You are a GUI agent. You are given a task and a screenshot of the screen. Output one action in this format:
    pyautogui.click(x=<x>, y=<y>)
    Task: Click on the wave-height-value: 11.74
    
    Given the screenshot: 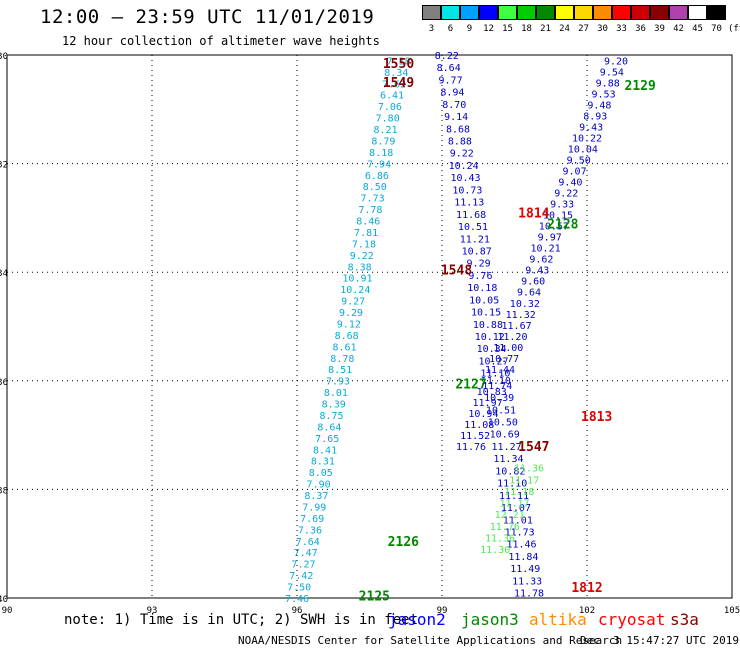 What is the action you would take?
    pyautogui.click(x=497, y=386)
    